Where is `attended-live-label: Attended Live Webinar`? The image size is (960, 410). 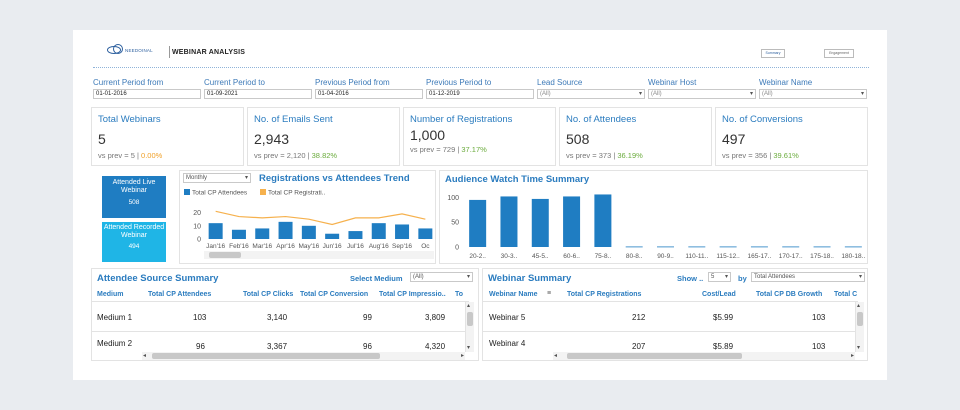
attended-live-label: Attended Live Webinar is located at coordinates (134, 186).